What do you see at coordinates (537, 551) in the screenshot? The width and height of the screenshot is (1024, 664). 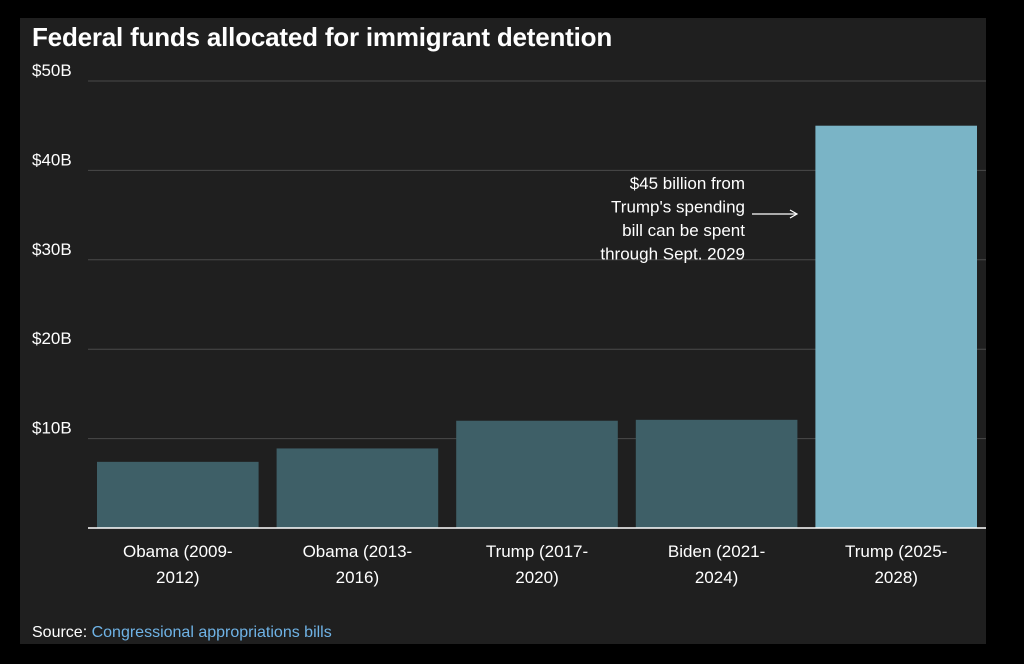 I see `x-tick-label: Trump (2017-` at bounding box center [537, 551].